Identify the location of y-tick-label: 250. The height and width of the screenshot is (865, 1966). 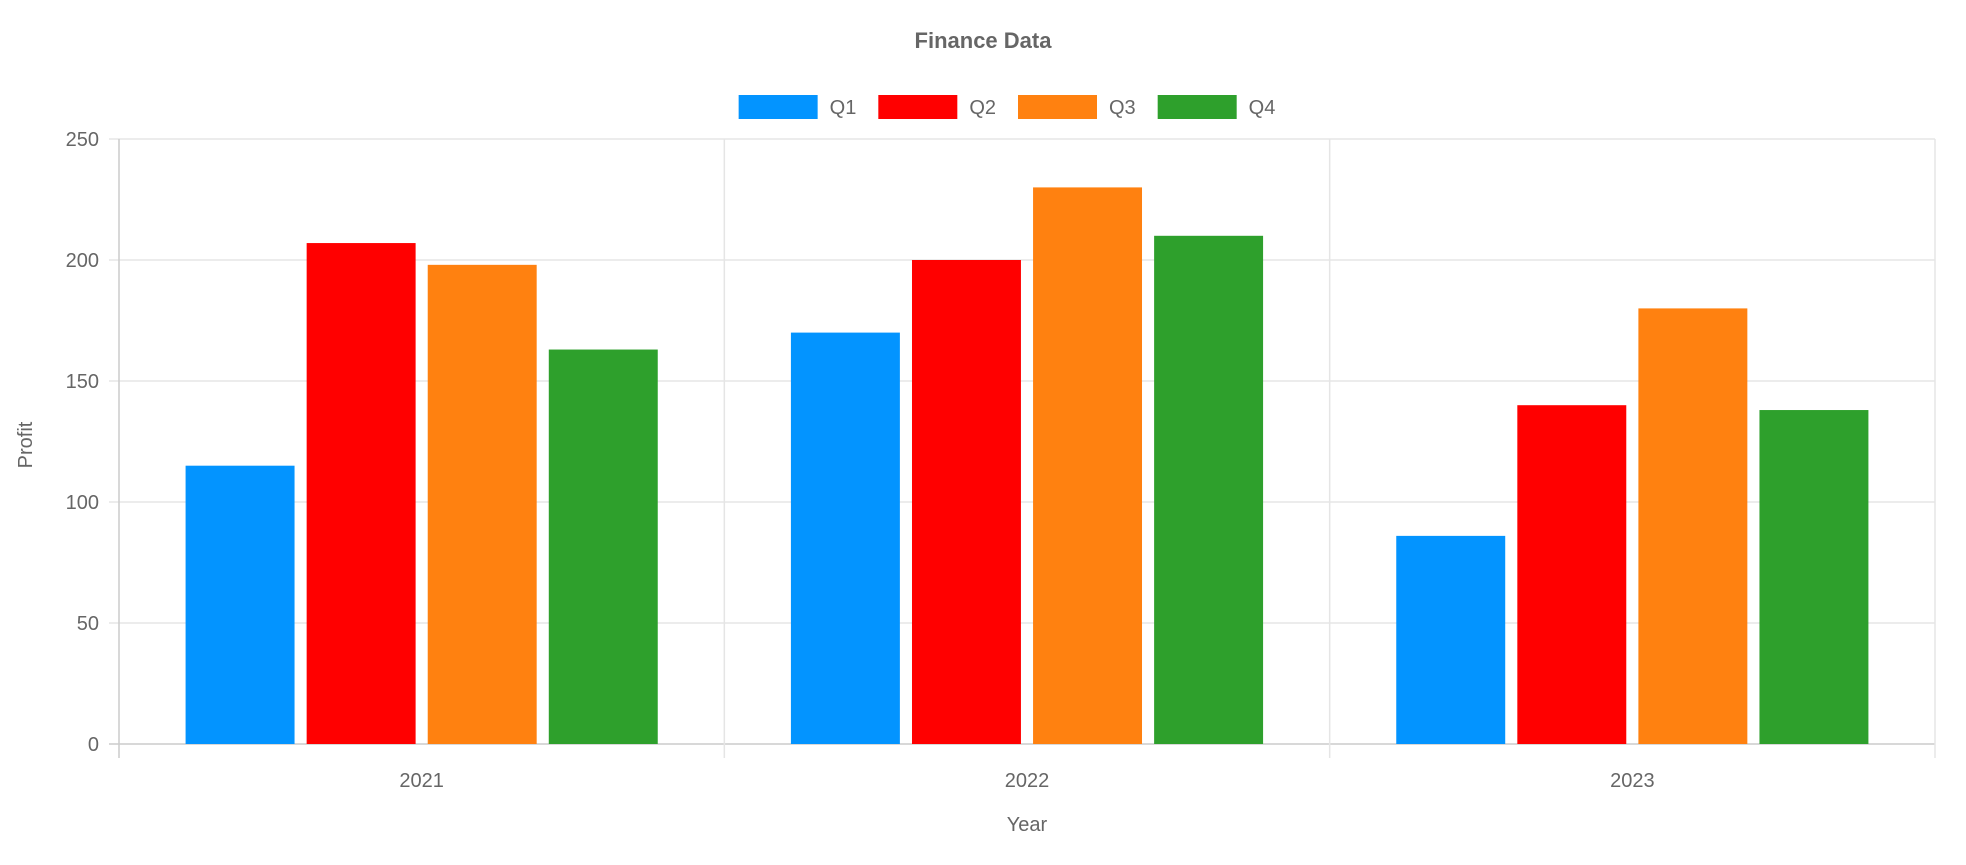
(82, 140).